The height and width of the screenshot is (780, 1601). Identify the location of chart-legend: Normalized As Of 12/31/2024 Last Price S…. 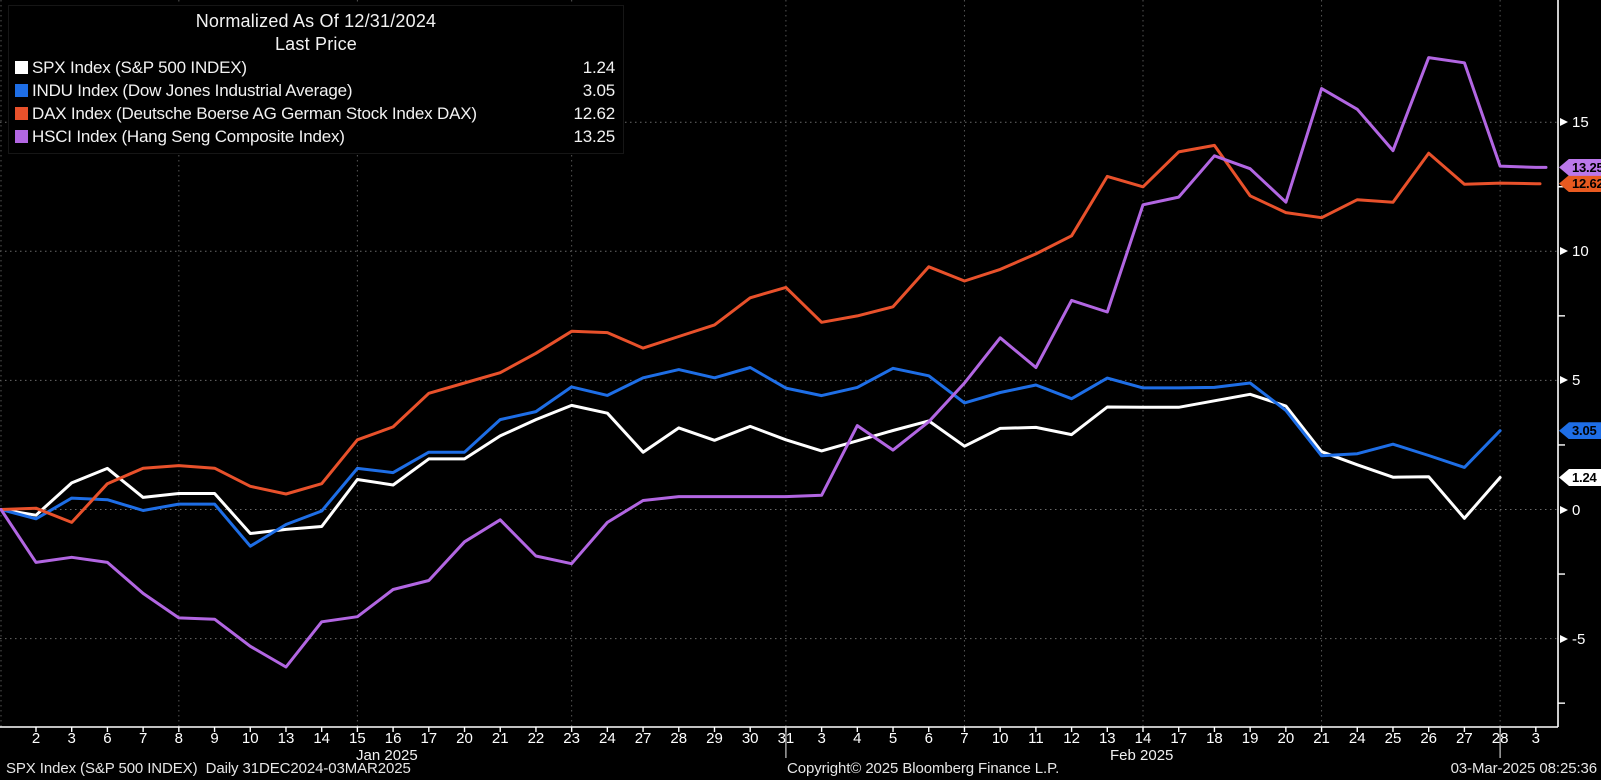
(316, 79).